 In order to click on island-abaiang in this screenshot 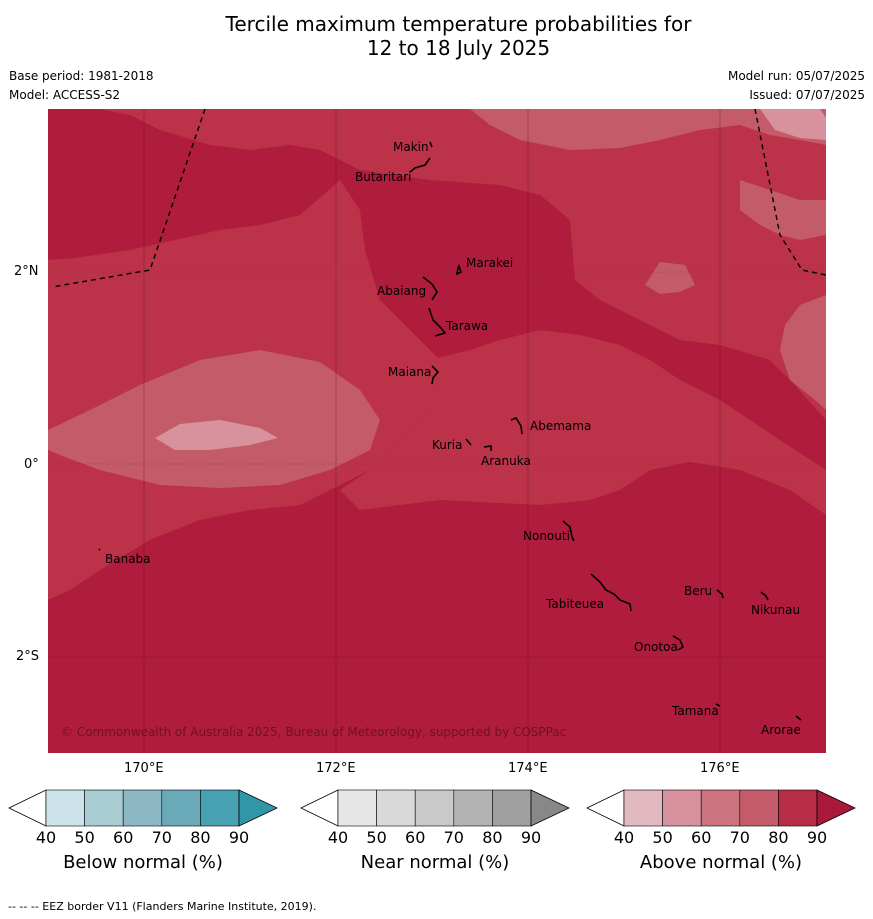, I will do `click(430, 288)`.